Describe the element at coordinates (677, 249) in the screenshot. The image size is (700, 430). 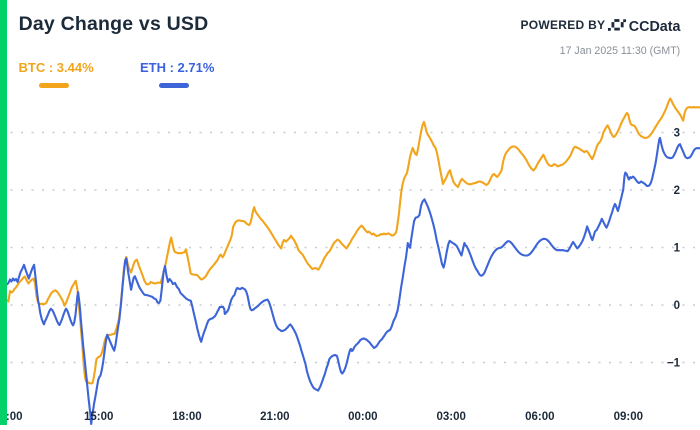
I see `svg-text: 1` at that location.